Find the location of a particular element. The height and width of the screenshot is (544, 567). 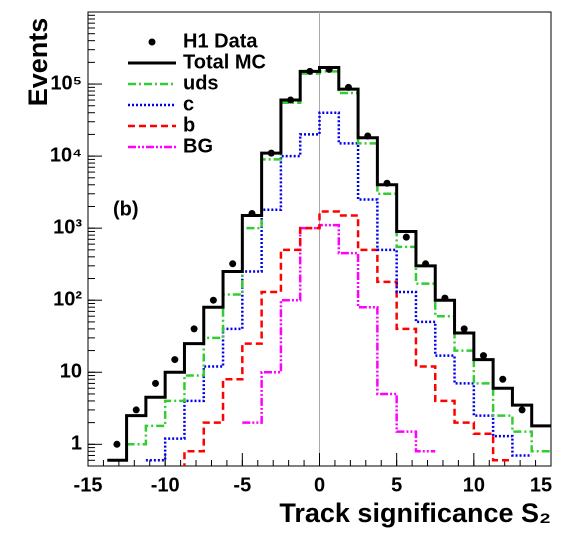

annotation: (b) is located at coordinates (126, 209).